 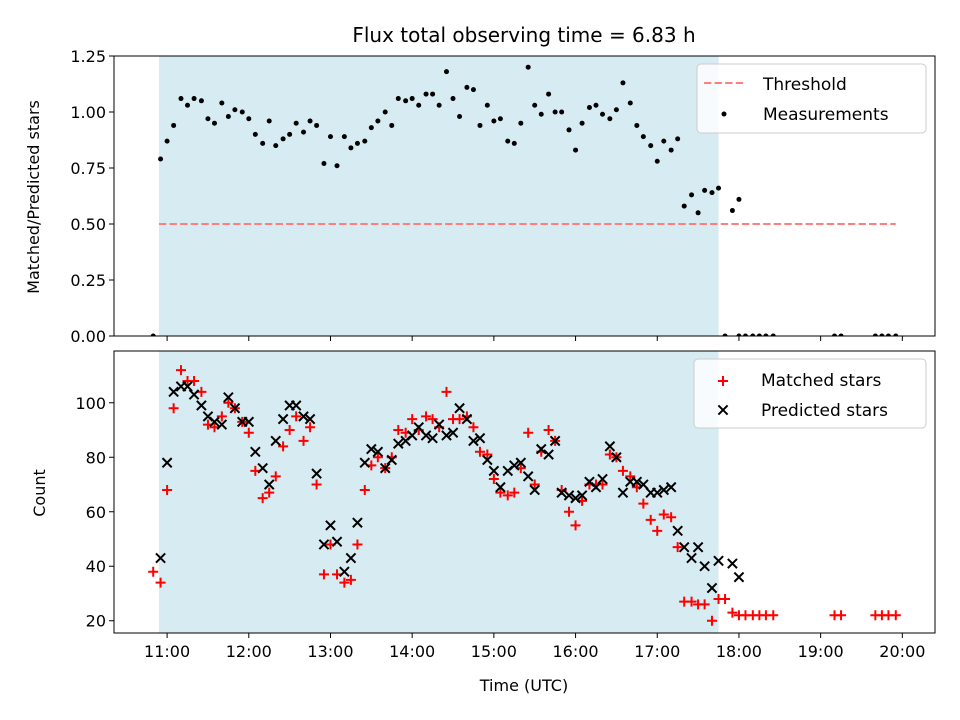 I want to click on legend-measurements-swatch, so click(x=724, y=114).